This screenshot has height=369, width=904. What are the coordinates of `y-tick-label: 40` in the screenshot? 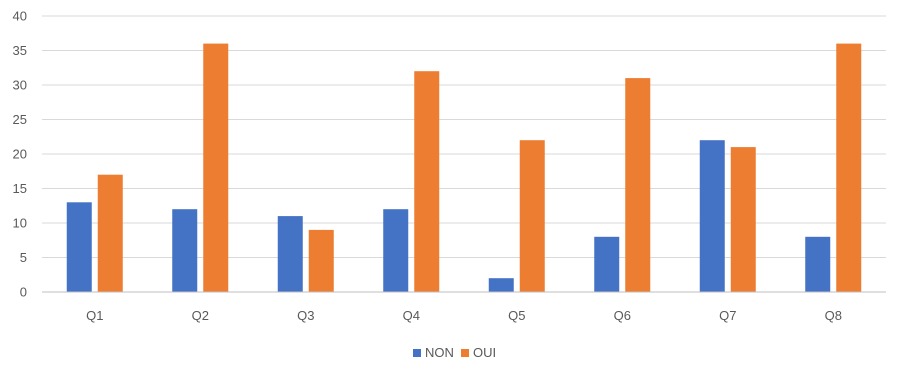 It's located at (20, 16).